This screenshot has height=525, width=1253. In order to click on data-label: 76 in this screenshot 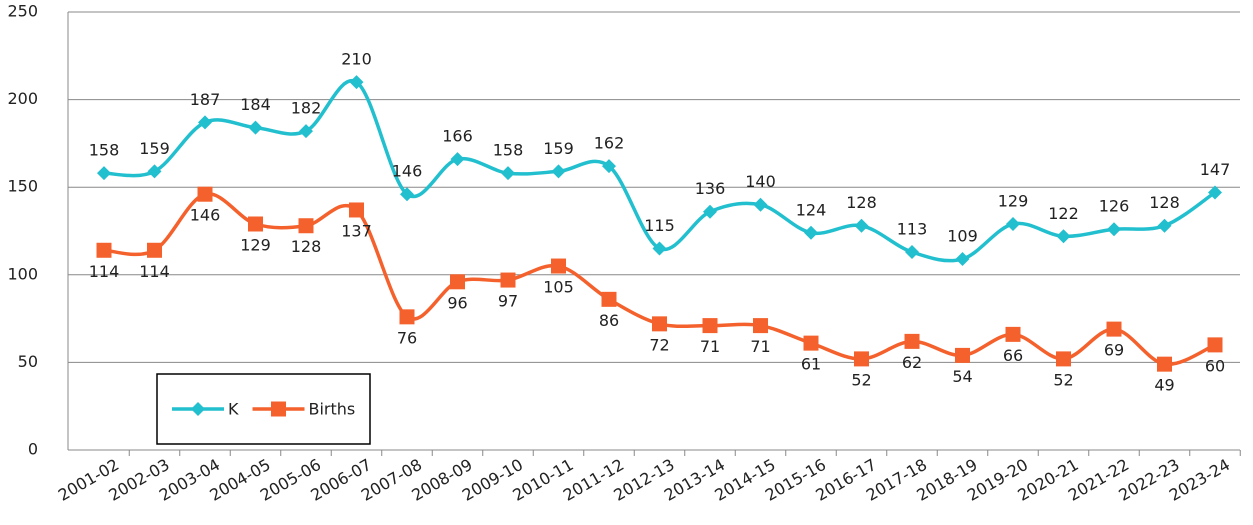, I will do `click(407, 337)`.